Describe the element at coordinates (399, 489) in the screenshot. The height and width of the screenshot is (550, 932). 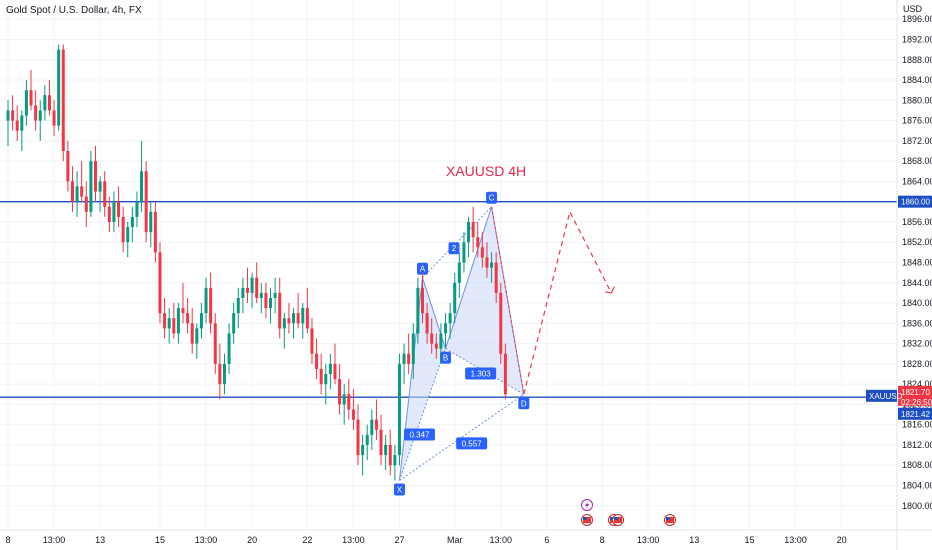
I see `pattern-point-x: X` at that location.